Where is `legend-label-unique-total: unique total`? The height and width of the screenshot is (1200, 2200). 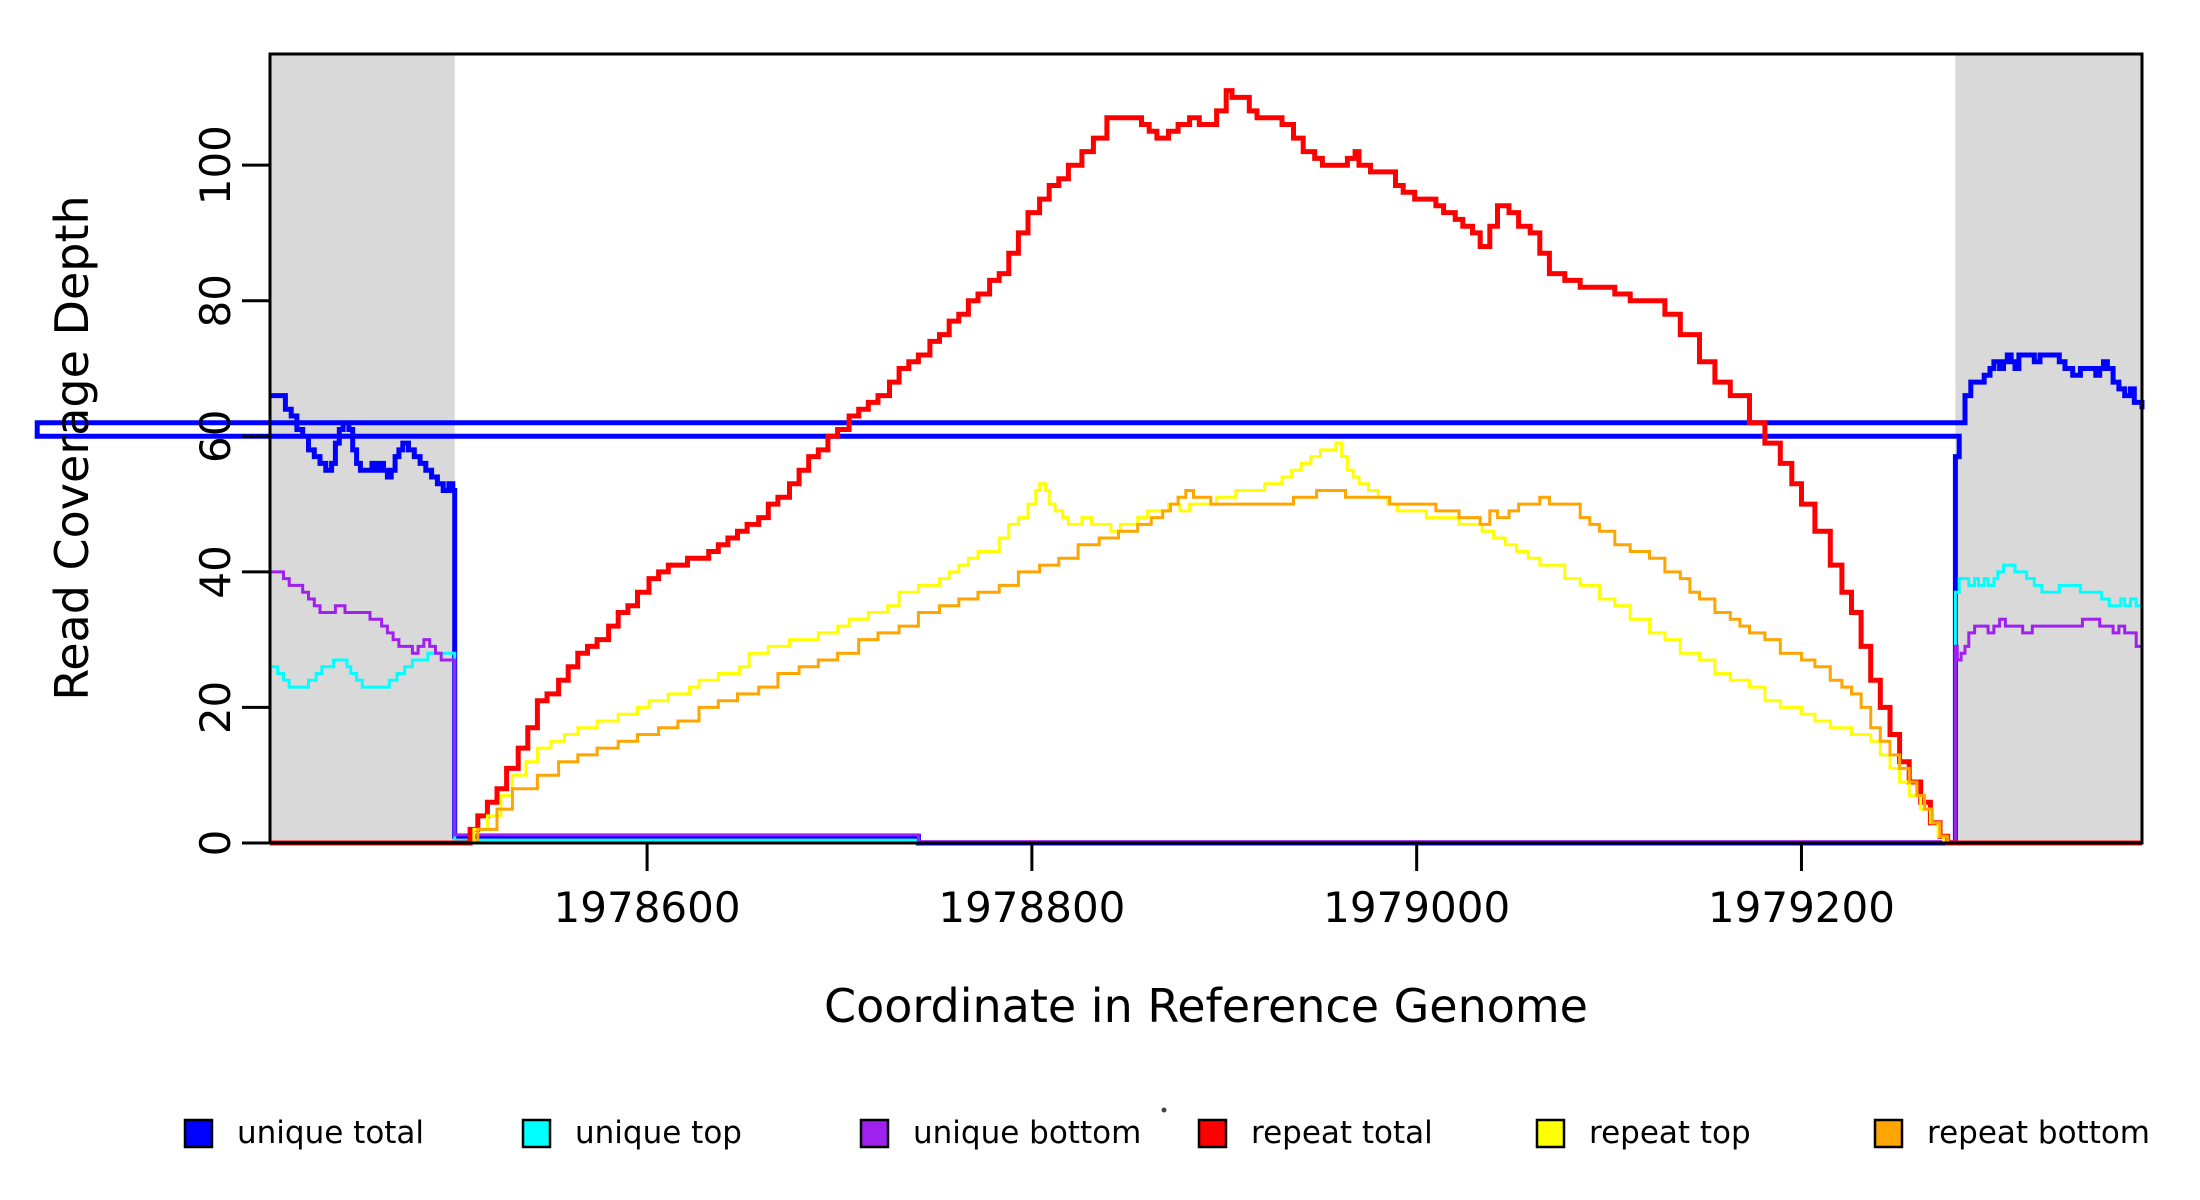 legend-label-unique-total: unique total is located at coordinates (330, 1133).